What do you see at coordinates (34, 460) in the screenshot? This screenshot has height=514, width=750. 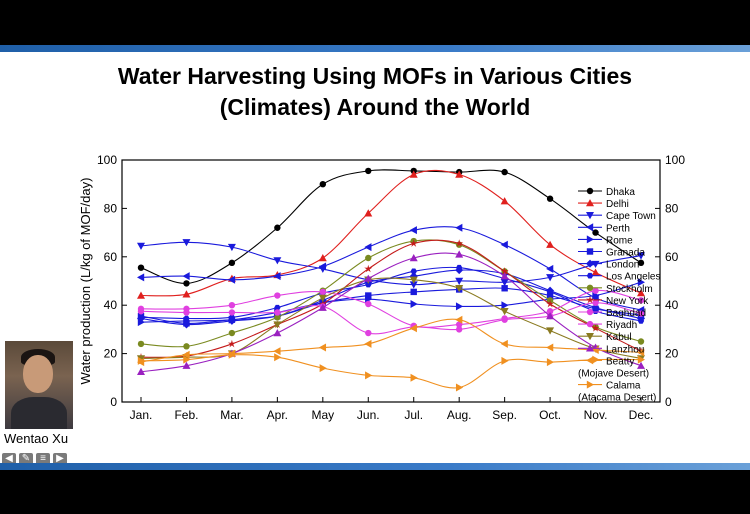 I see `slide-navigation: ◀ ✎ ≡ ▶` at bounding box center [34, 460].